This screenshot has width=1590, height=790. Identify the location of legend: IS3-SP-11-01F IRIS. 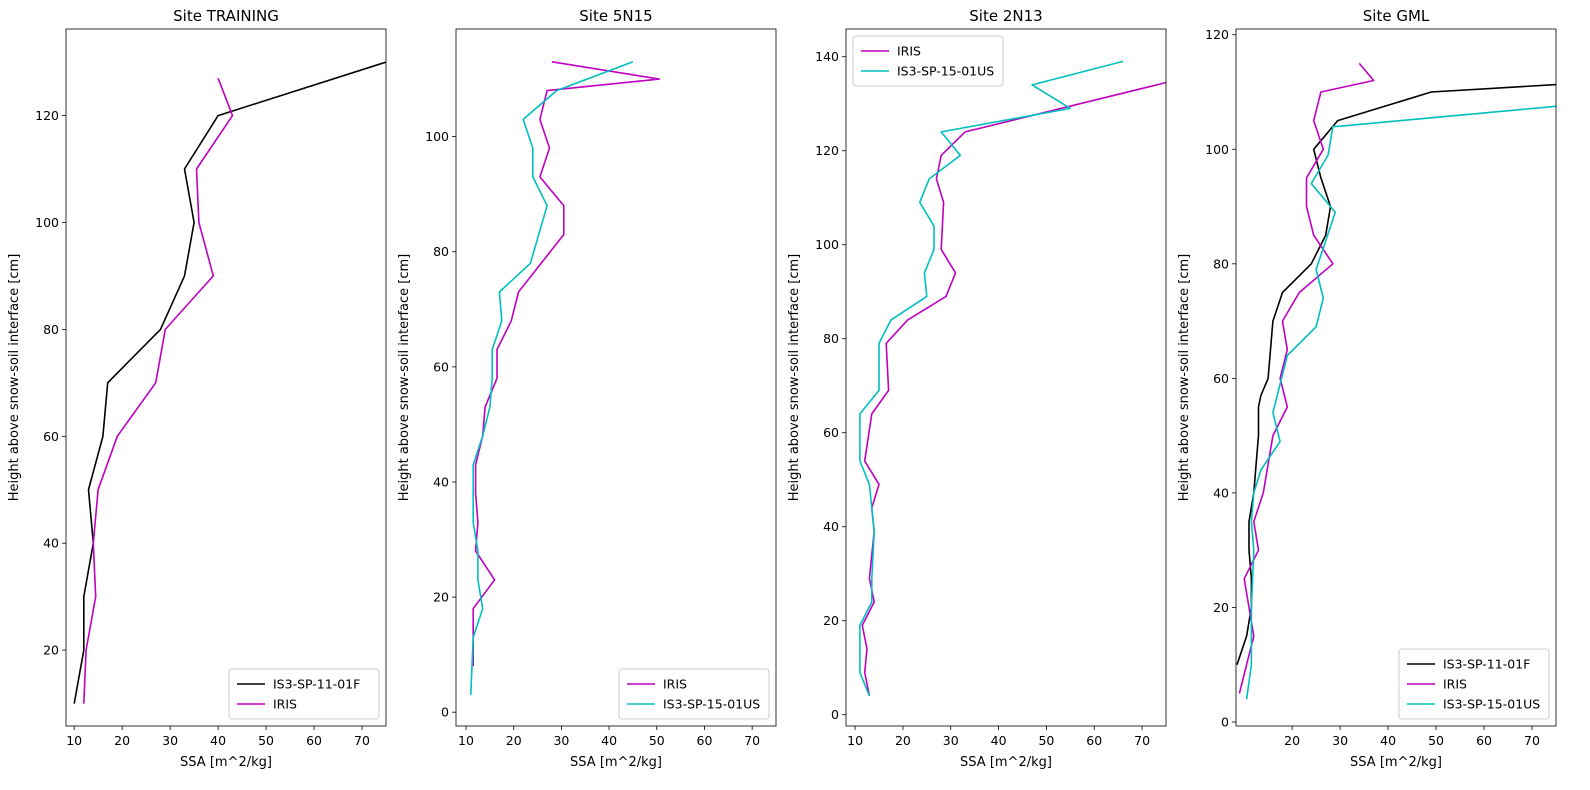
(304, 694).